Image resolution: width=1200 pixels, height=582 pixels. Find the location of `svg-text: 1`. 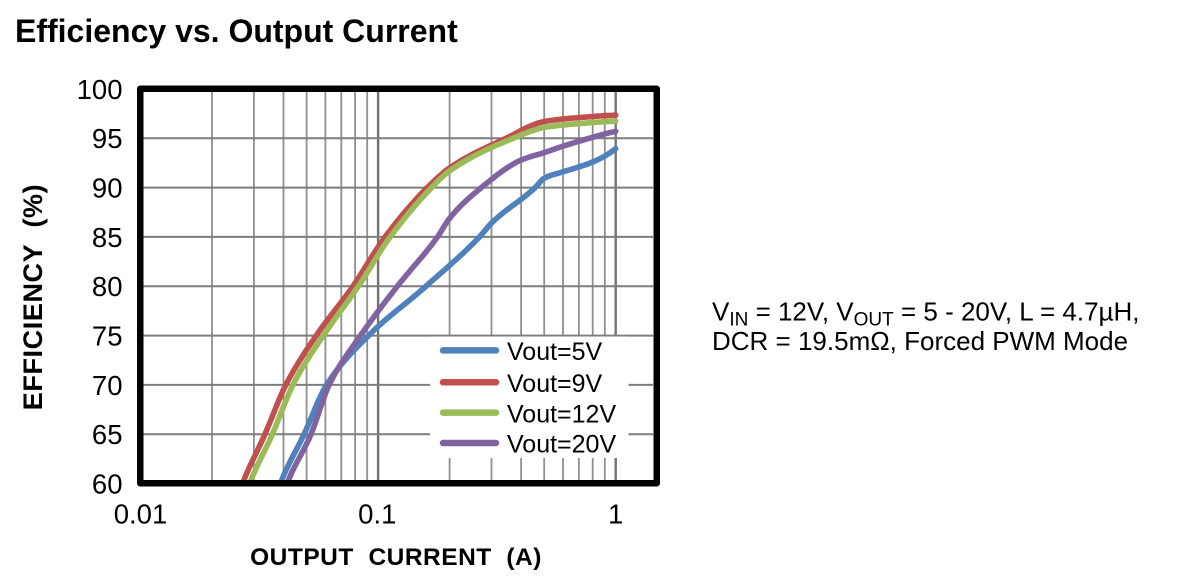

svg-text: 1 is located at coordinates (615, 514).